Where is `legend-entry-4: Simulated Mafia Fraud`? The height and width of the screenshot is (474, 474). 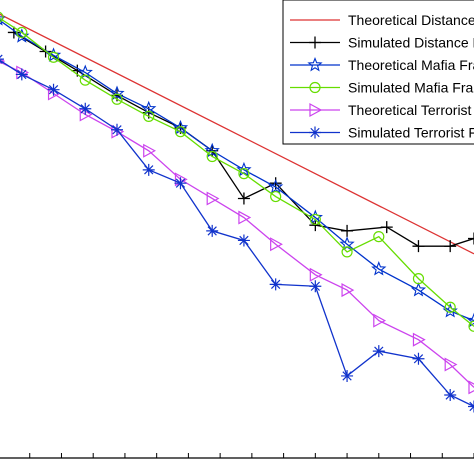
legend-entry-4: Simulated Mafia Fraud is located at coordinates (382, 88).